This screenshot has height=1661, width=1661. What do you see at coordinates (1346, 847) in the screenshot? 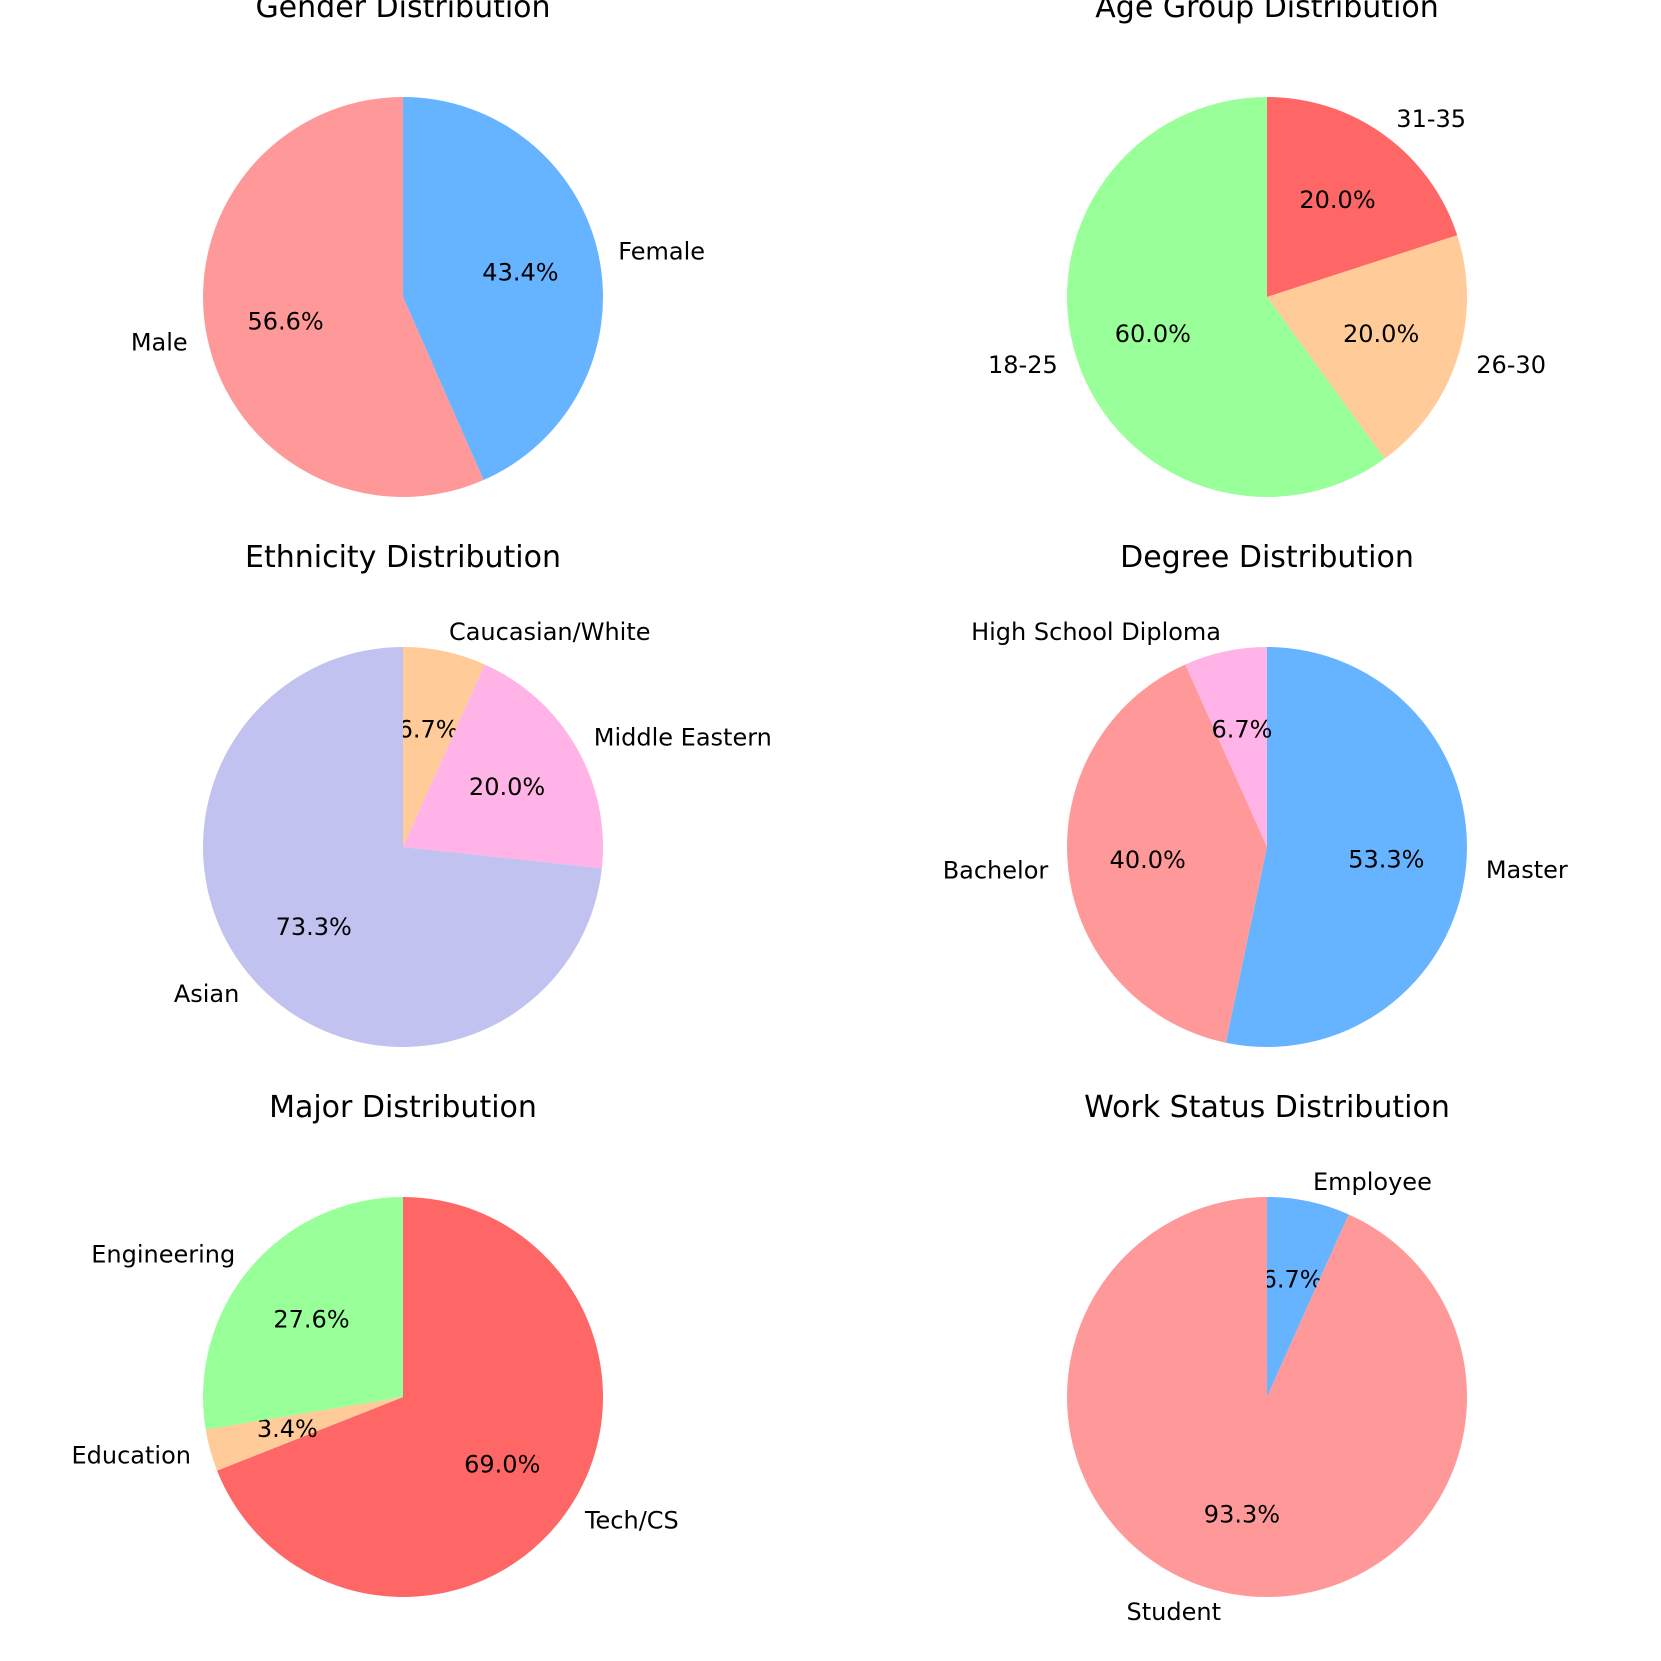
I see `pie-slice-master` at bounding box center [1346, 847].